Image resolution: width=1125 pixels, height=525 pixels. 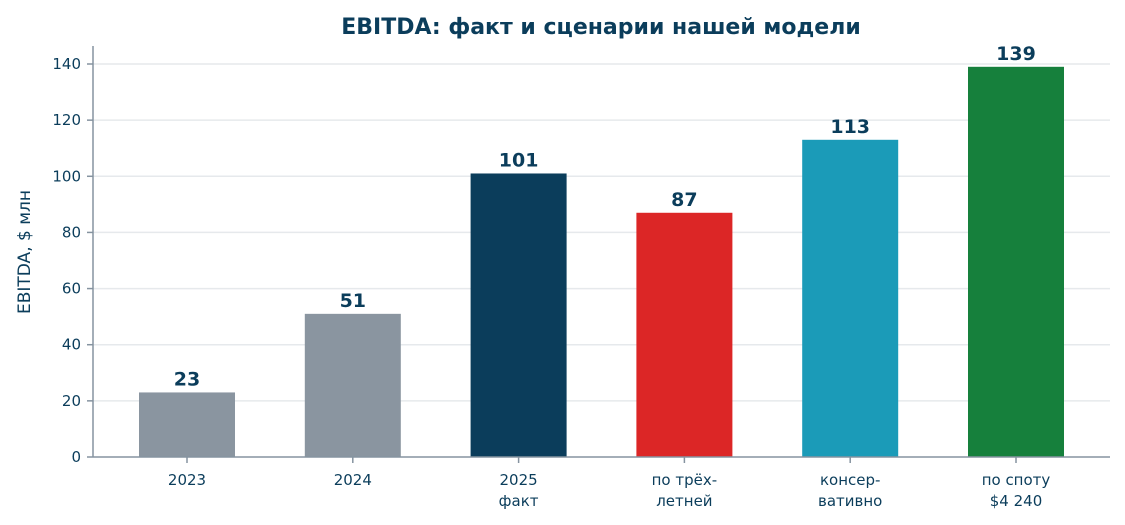 I want to click on y-axis-label: EBITDA, $ млн, so click(x=25, y=252).